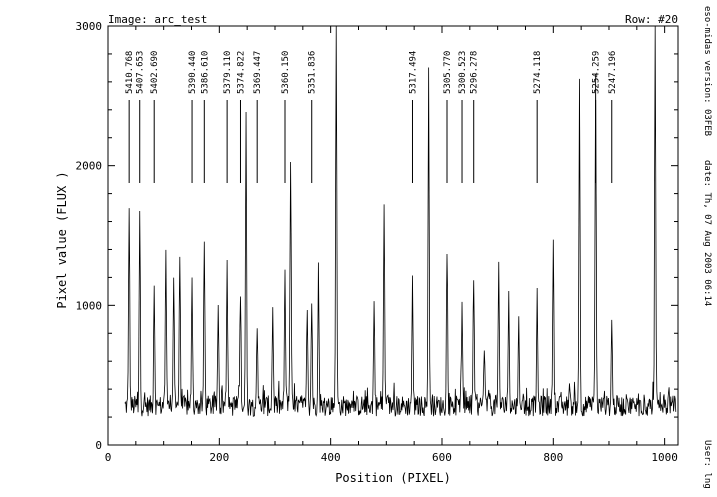 The image size is (717, 497). What do you see at coordinates (241, 72) in the screenshot?
I see `line-id-label: 5374.822` at bounding box center [241, 72].